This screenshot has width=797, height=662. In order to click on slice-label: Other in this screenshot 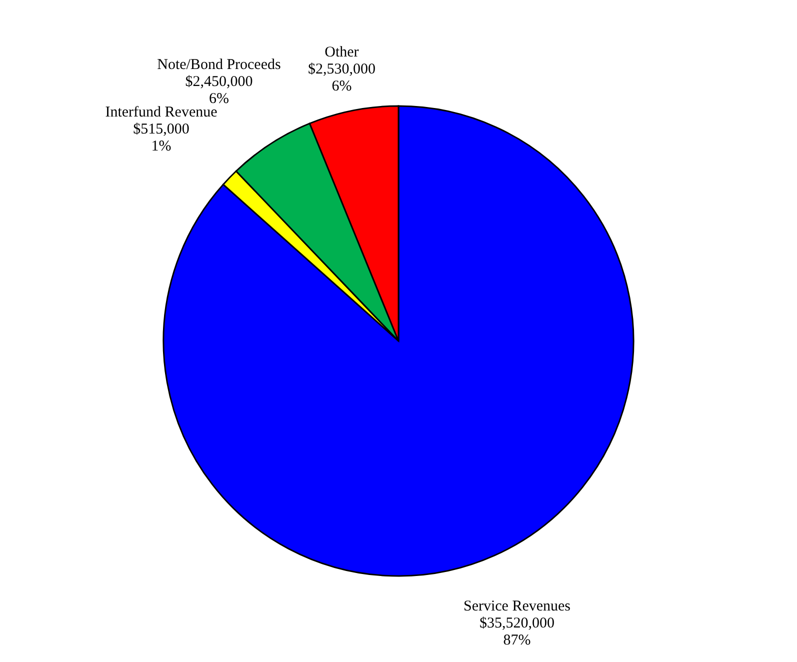, I will do `click(341, 52)`.